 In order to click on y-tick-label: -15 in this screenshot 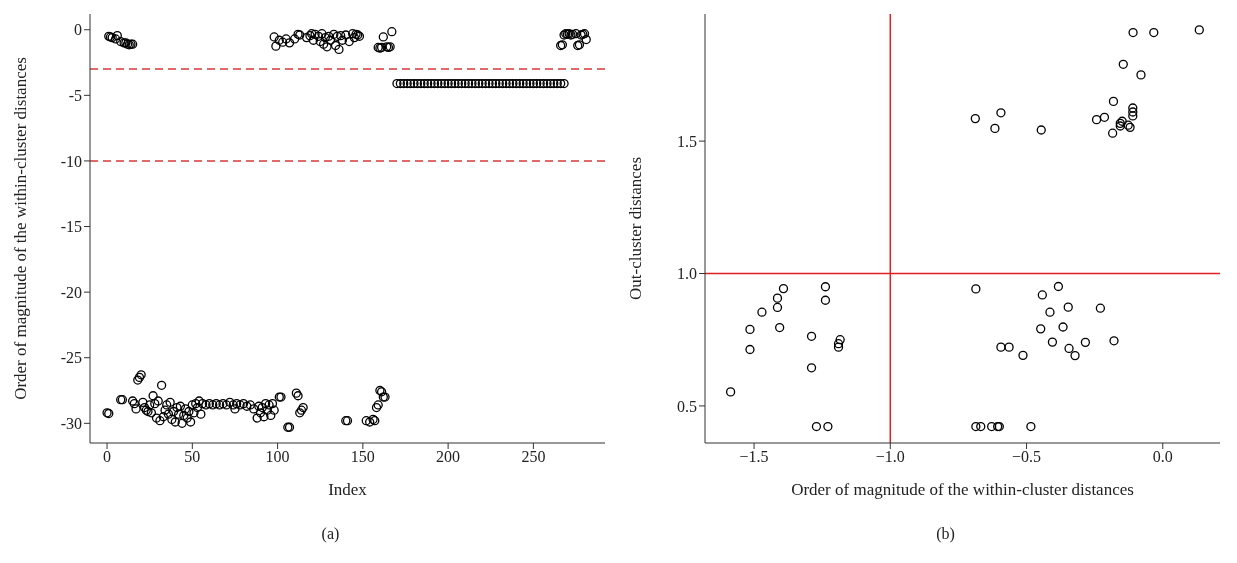, I will do `click(71, 227)`.